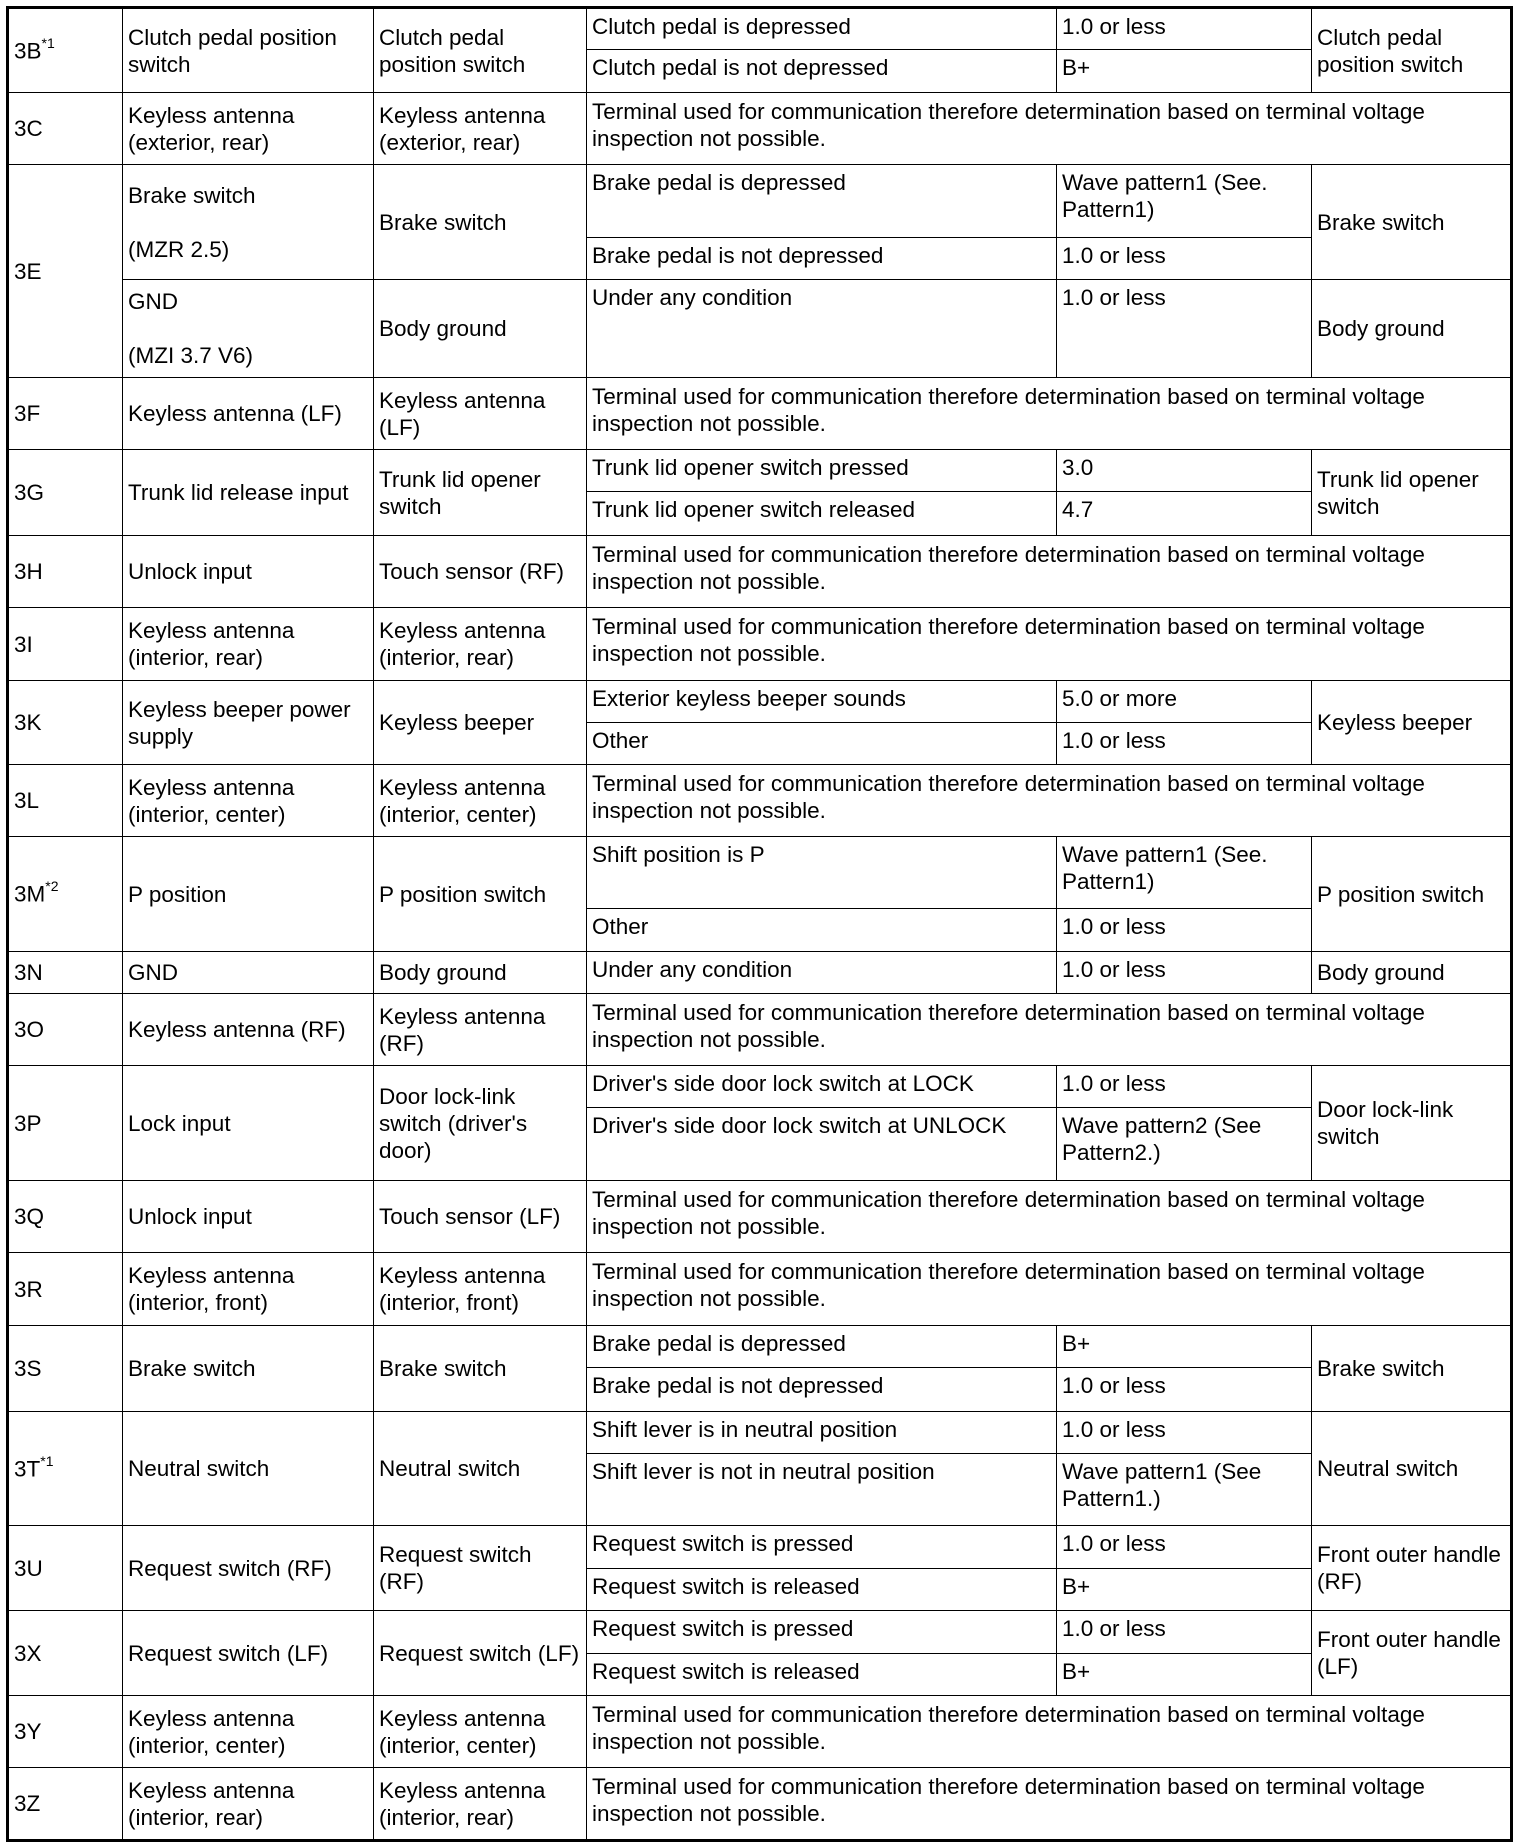 The image size is (1520, 1844). I want to click on terminal-cell: 3S, so click(65, 1368).